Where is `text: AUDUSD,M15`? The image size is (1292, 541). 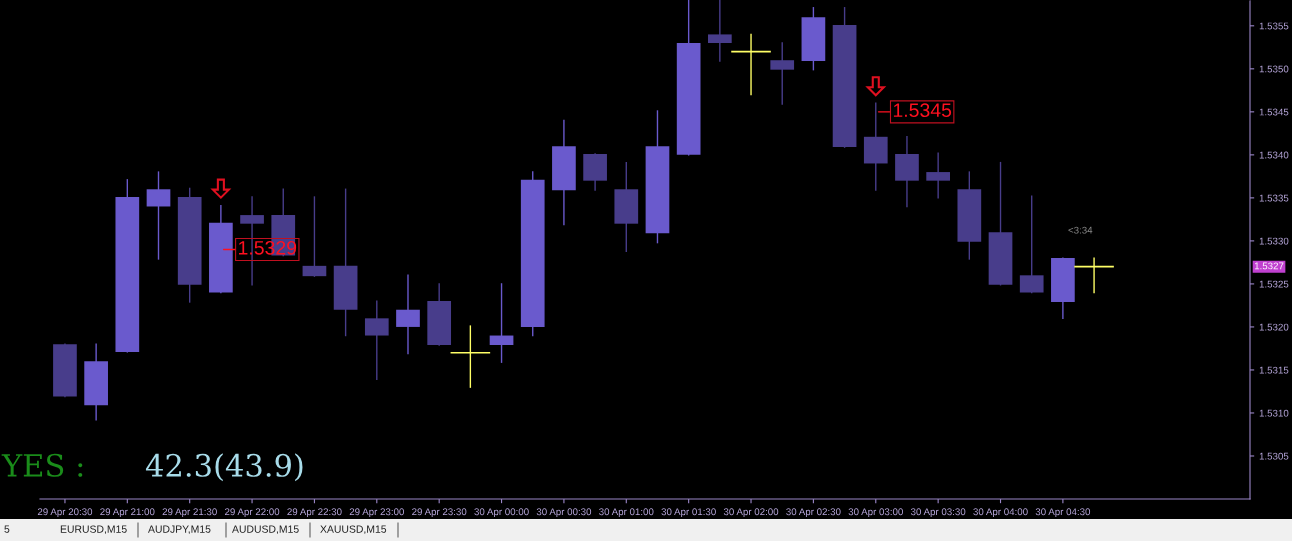 text: AUDUSD,M15 is located at coordinates (265, 530).